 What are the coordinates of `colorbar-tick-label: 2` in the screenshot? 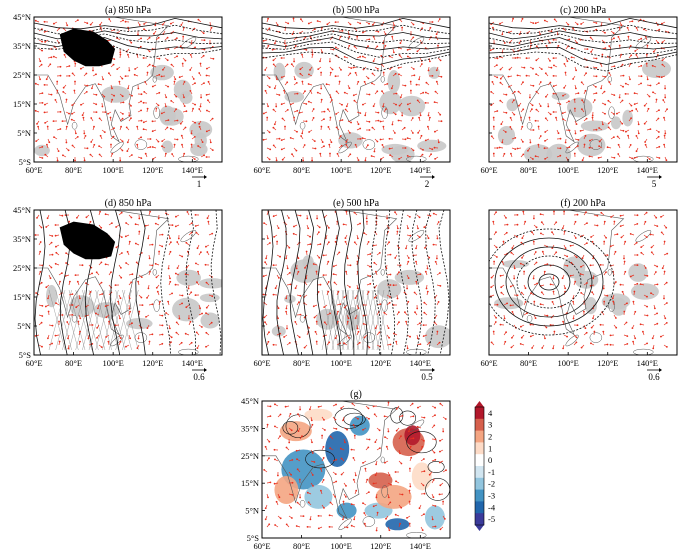 It's located at (490, 437).